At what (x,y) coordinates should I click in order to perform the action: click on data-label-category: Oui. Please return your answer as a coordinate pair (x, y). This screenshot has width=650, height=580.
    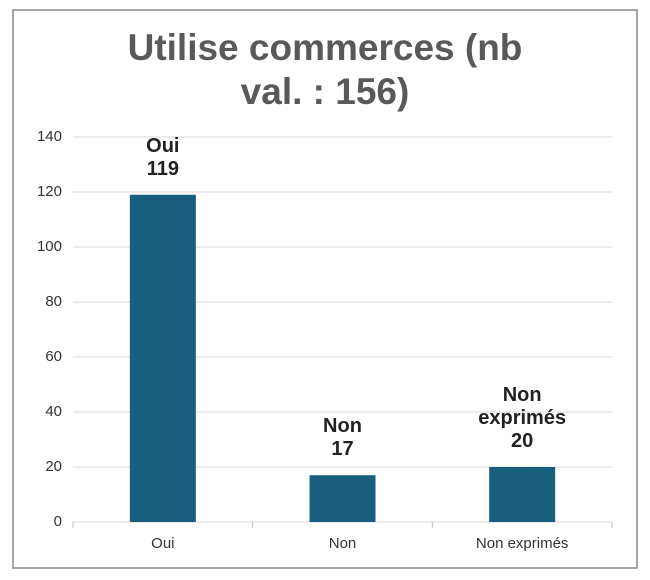
    Looking at the image, I should click on (163, 145).